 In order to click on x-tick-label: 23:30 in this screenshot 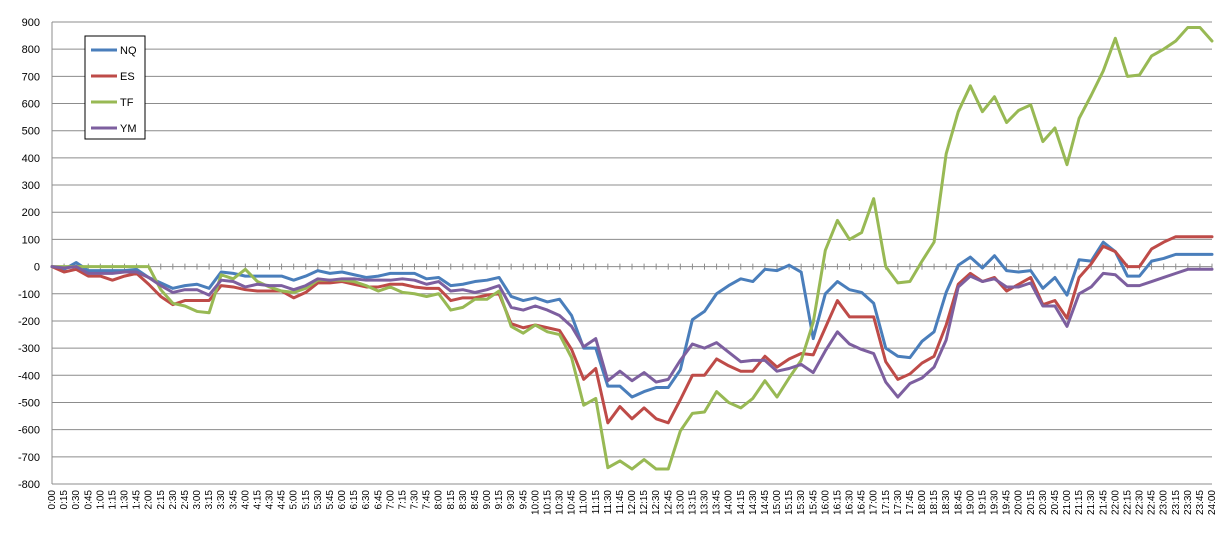, I will do `click(1188, 502)`.